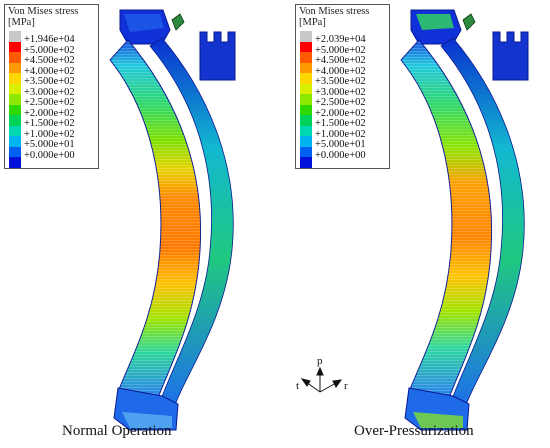  I want to click on caption-normal-operation: Normal Operation, so click(117, 431).